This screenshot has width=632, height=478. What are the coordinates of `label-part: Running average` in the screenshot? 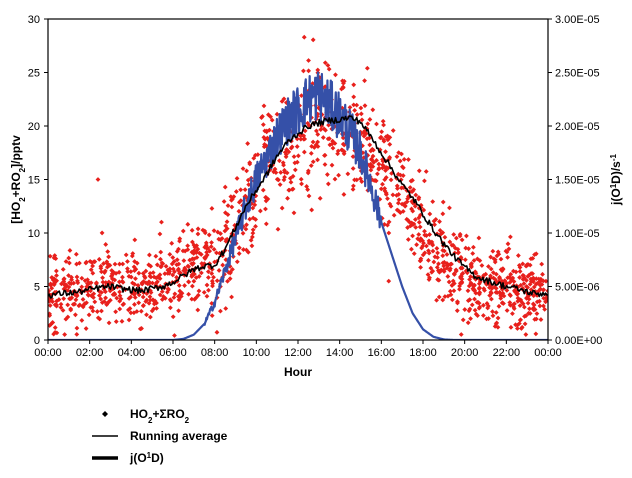 It's located at (179, 436).